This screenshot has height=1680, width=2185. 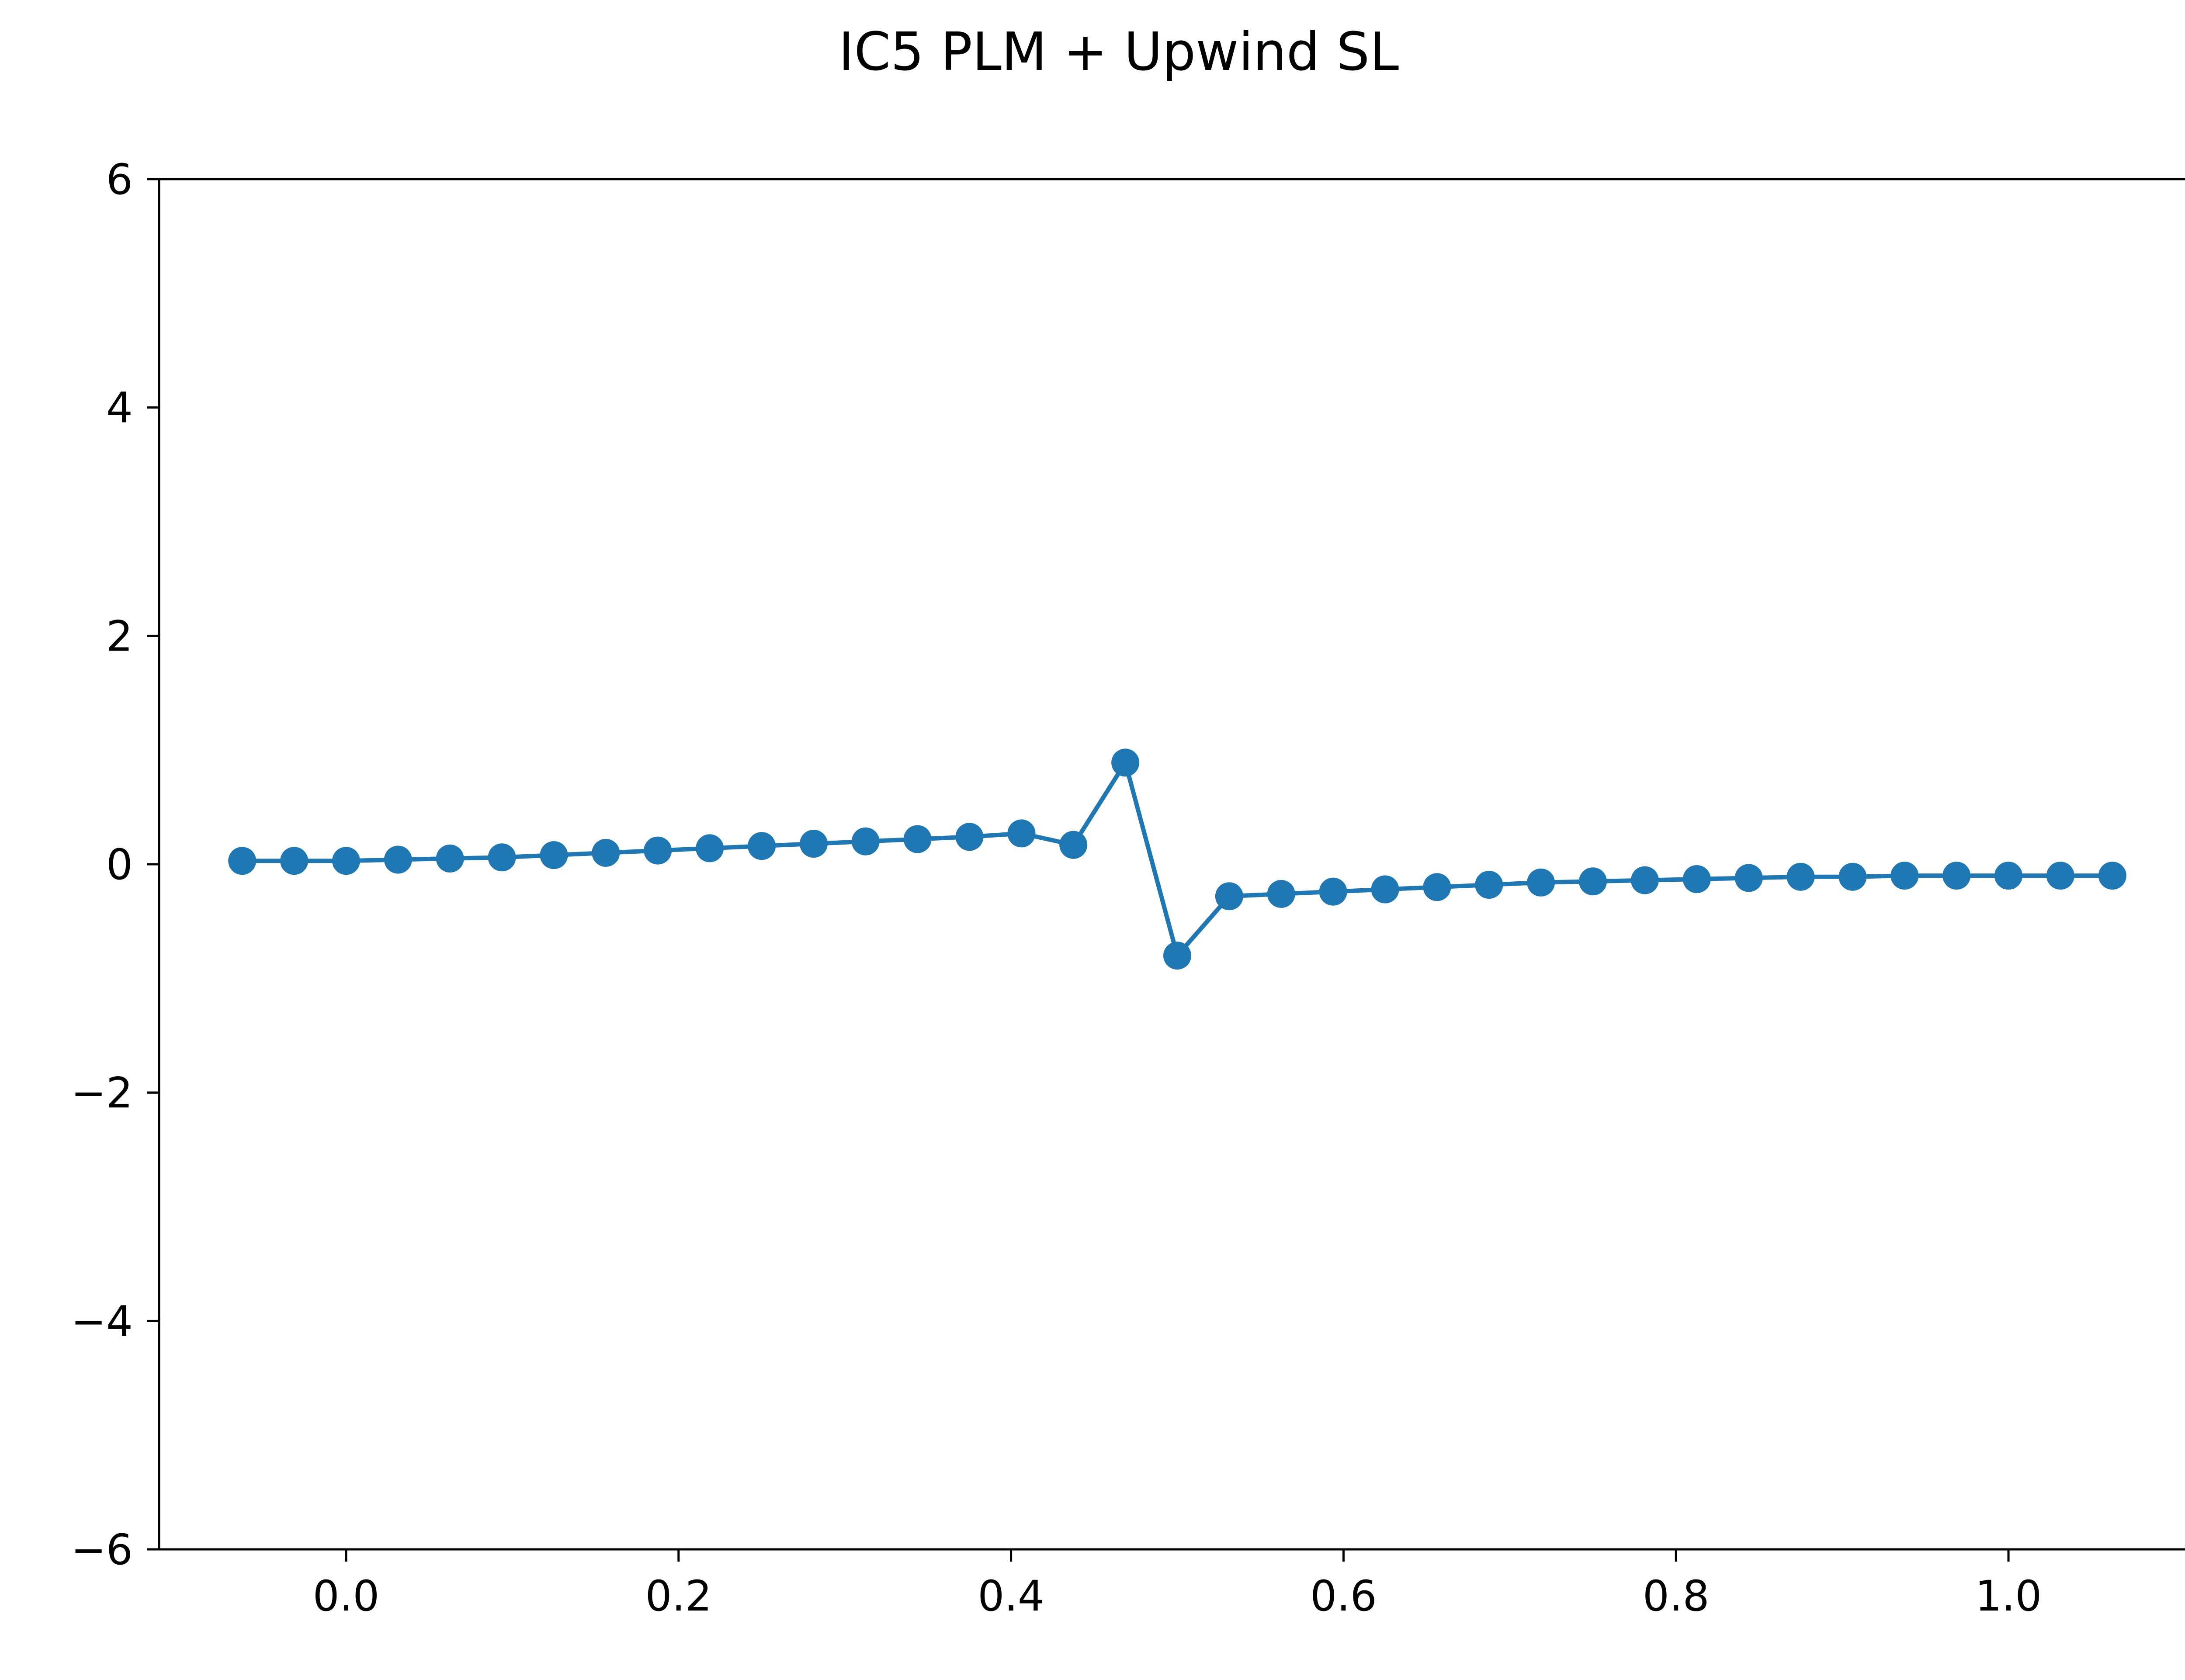 I want to click on plot-area, so click(x=1177, y=859).